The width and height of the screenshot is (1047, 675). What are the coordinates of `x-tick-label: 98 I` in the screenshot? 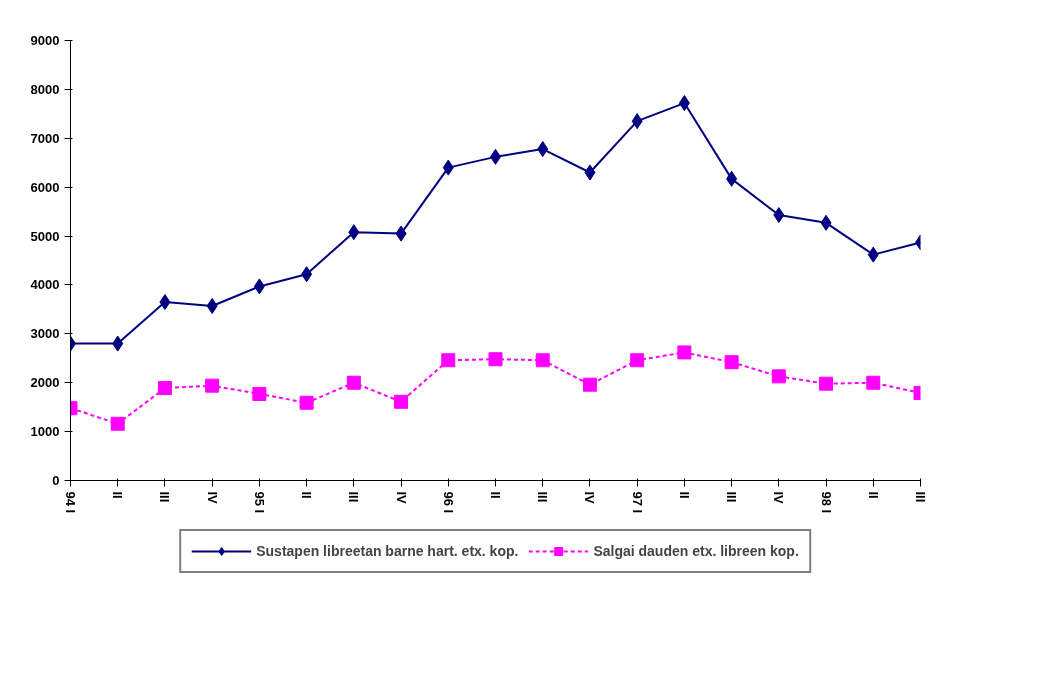 It's located at (826, 502).